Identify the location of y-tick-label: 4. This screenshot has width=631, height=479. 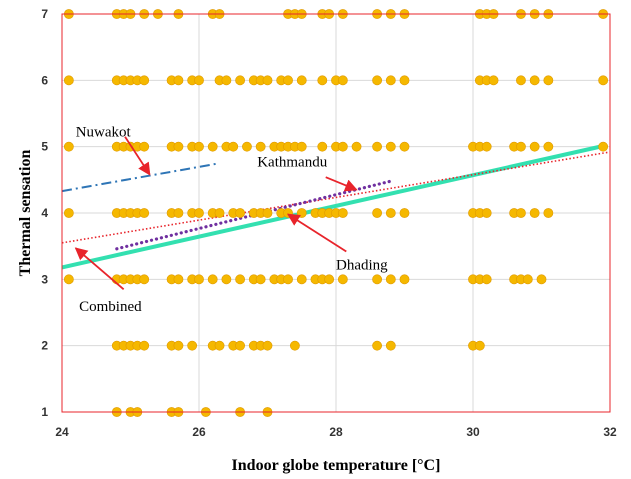
(44, 213).